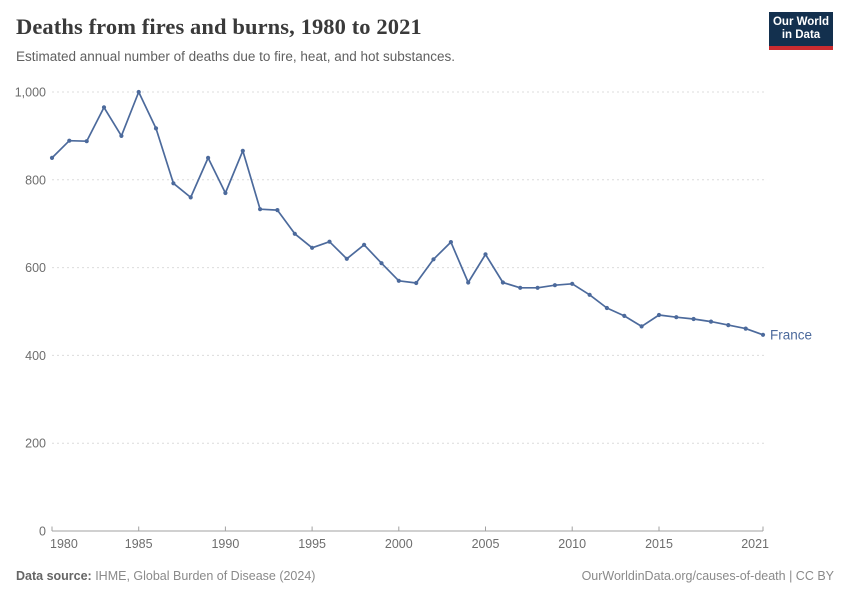  What do you see at coordinates (30, 93) in the screenshot?
I see `svg-text: 1,000` at bounding box center [30, 93].